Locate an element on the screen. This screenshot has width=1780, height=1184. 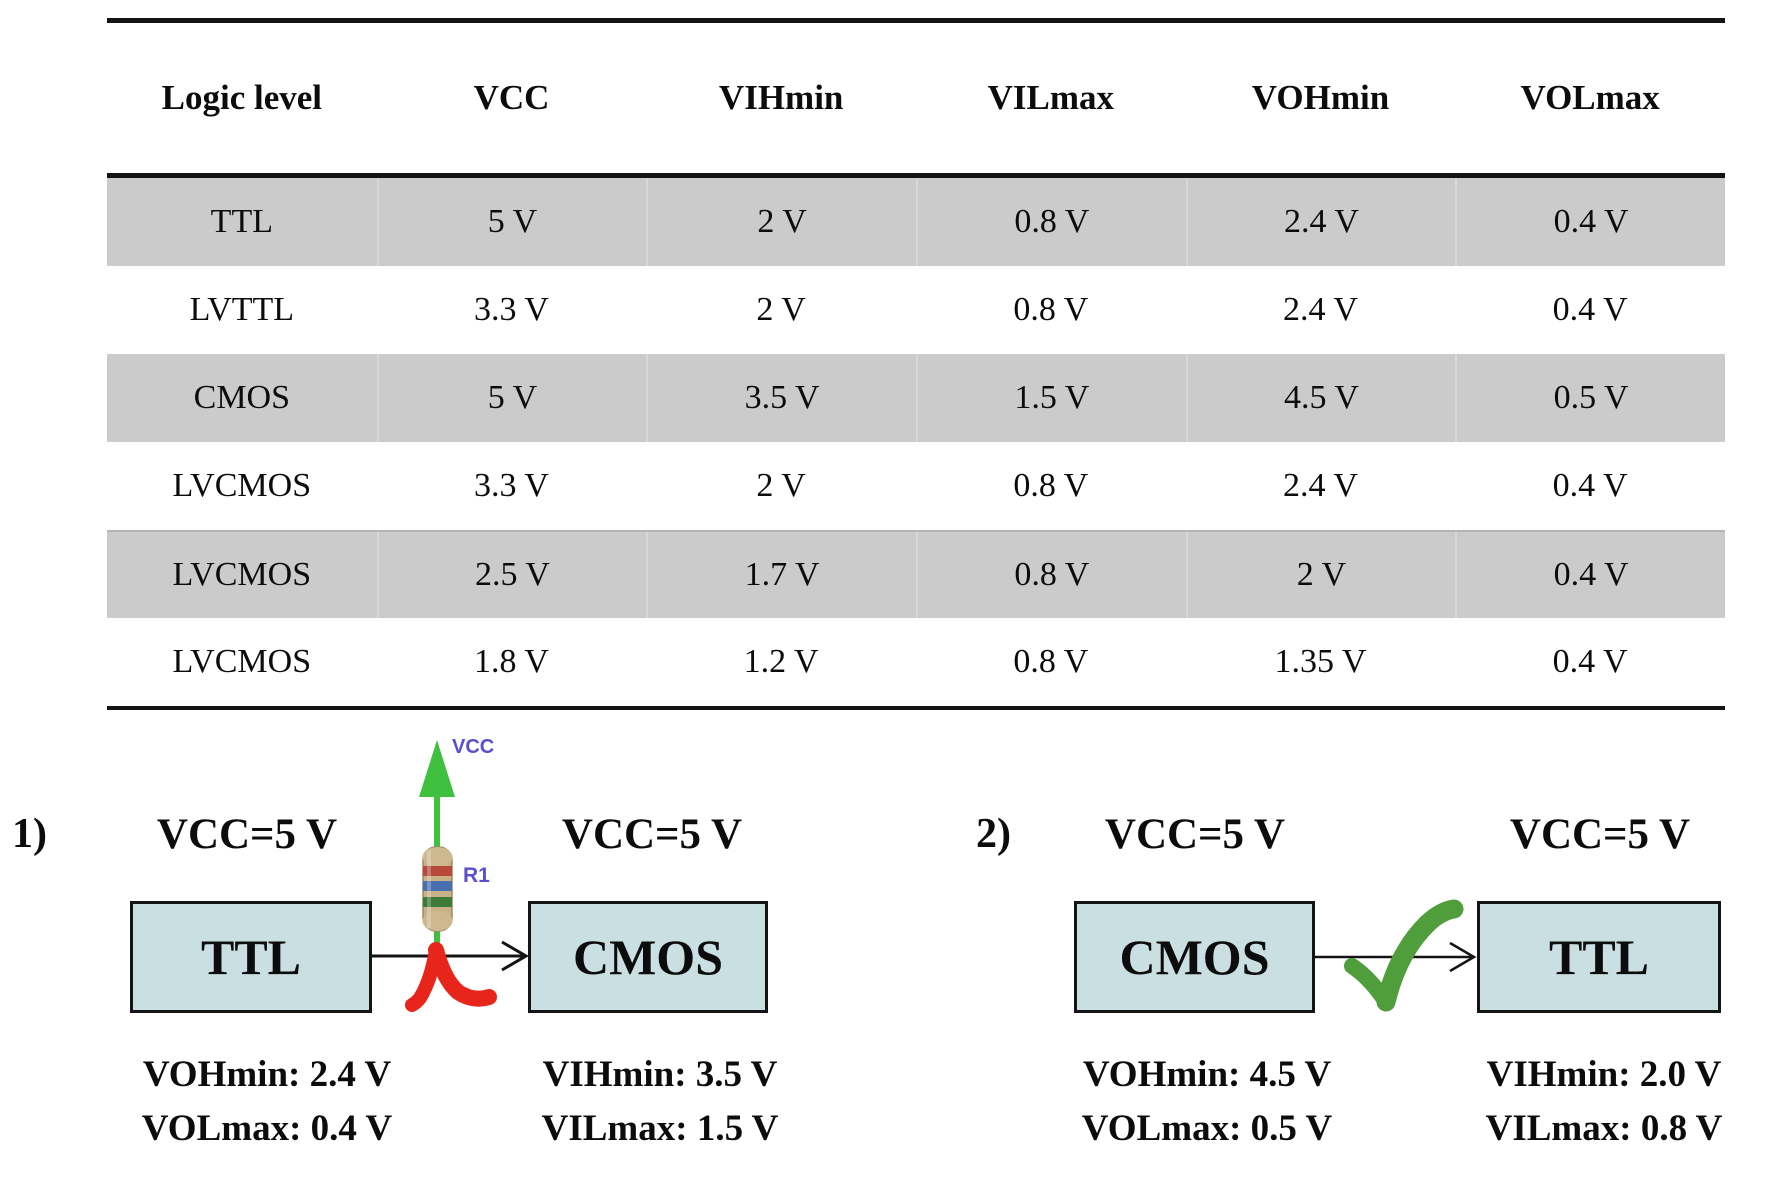
column-header-vcc: VCC is located at coordinates (511, 97).